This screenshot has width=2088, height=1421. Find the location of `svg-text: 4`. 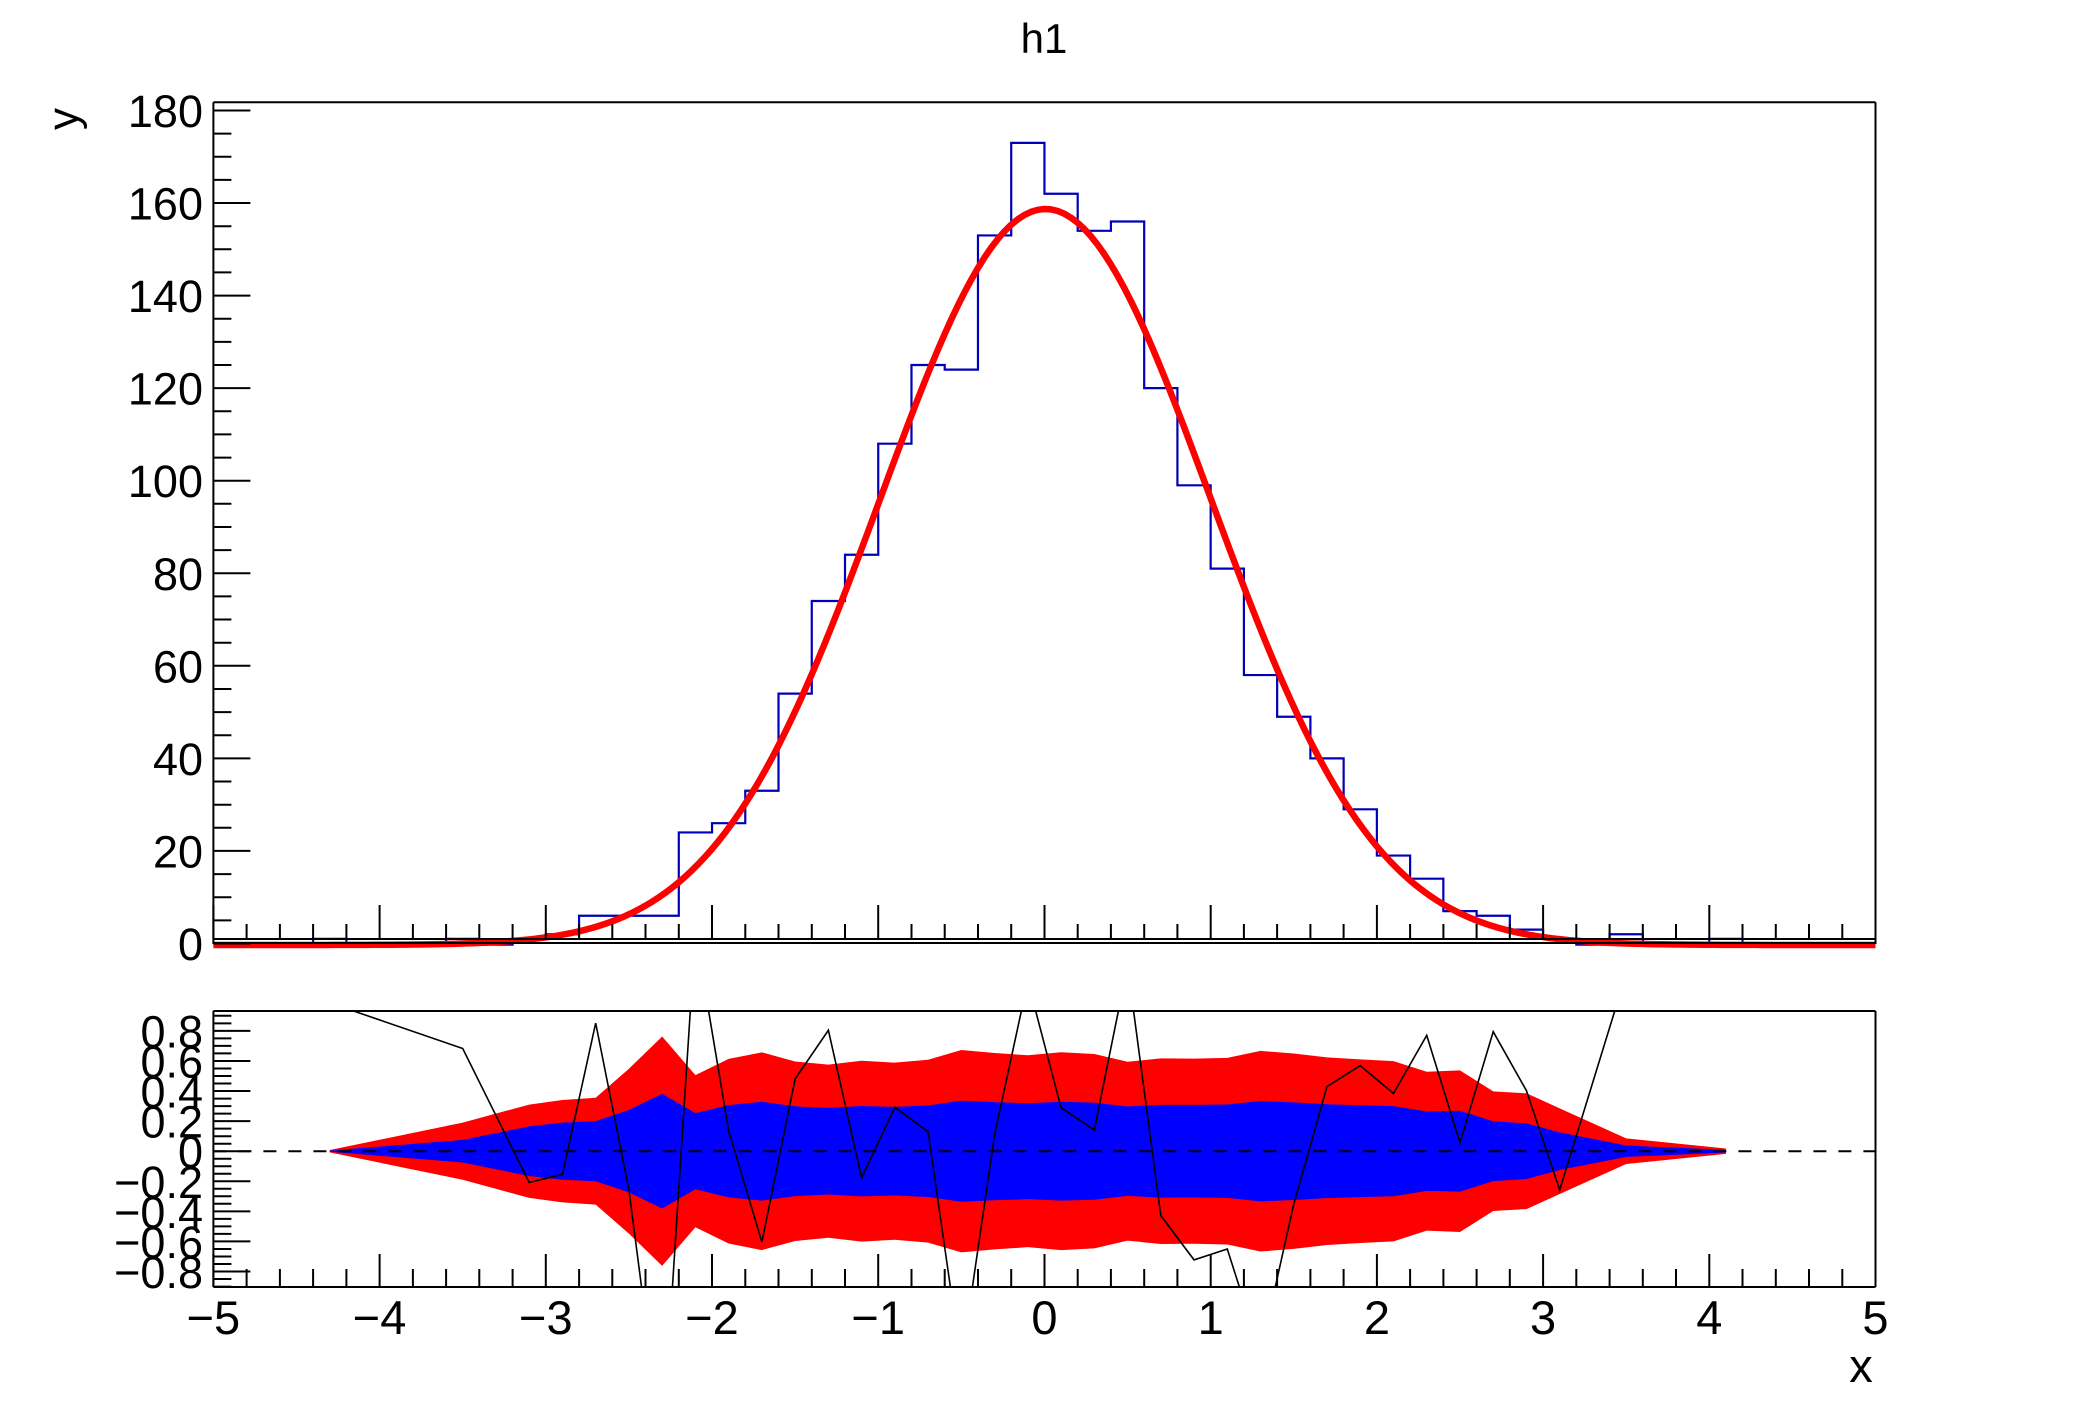

svg-text: 4 is located at coordinates (1709, 1317).